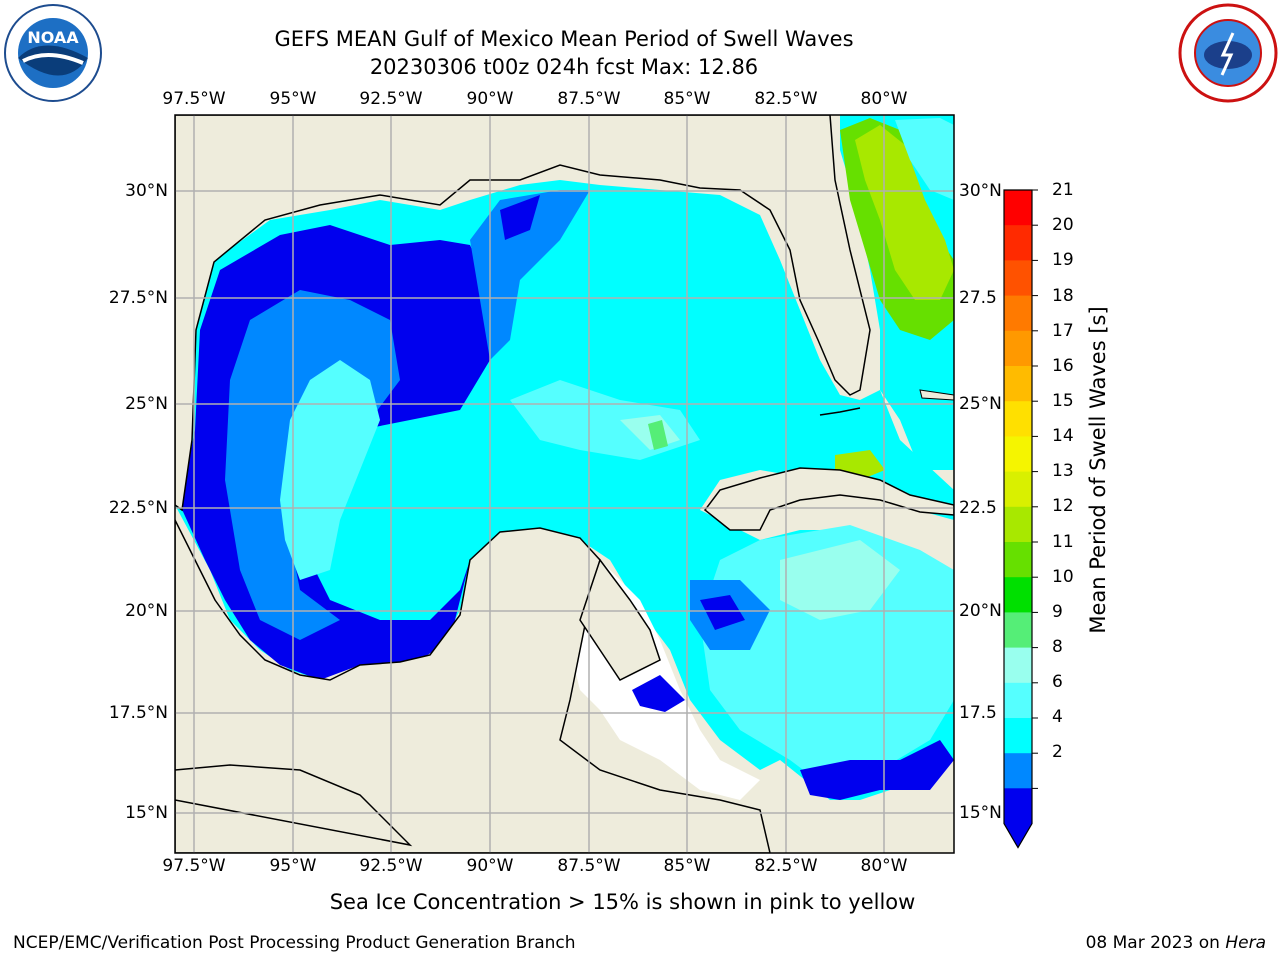 This screenshot has width=1280, height=960. I want to click on land-florida-keys, so click(840, 411).